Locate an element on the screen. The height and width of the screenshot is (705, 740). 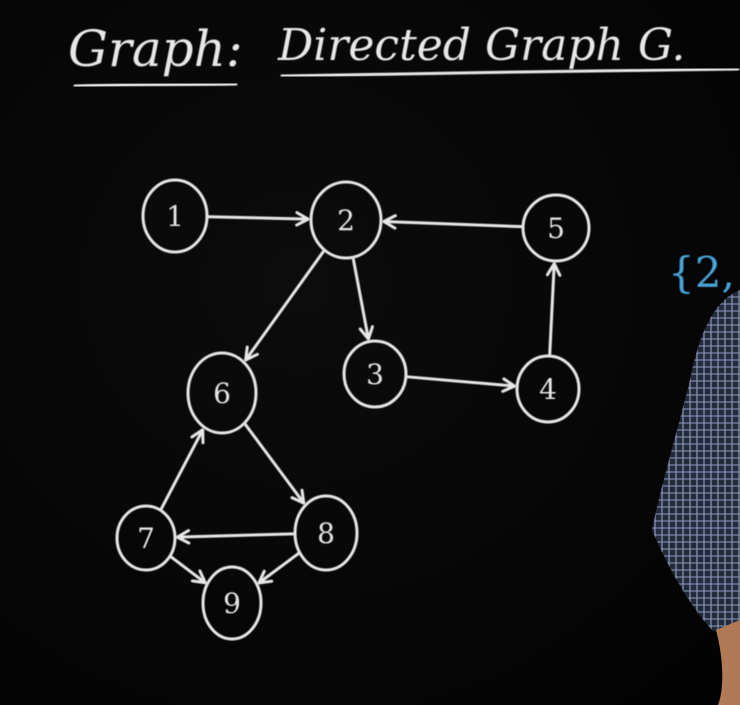
node-9: 9 is located at coordinates (232, 603).